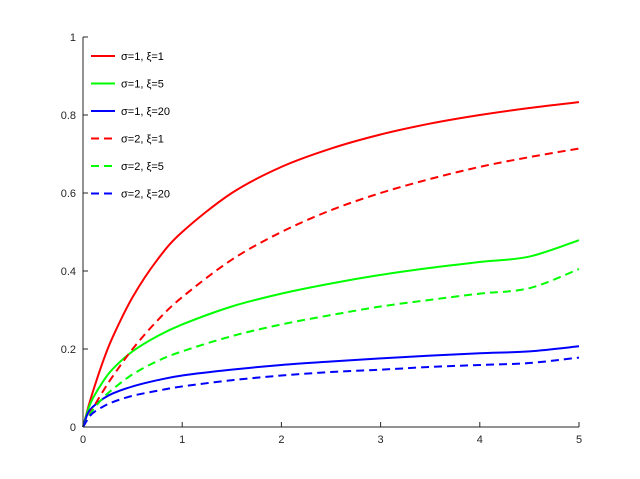  Describe the element at coordinates (83, 440) in the screenshot. I see `x-tick-label: 0` at that location.